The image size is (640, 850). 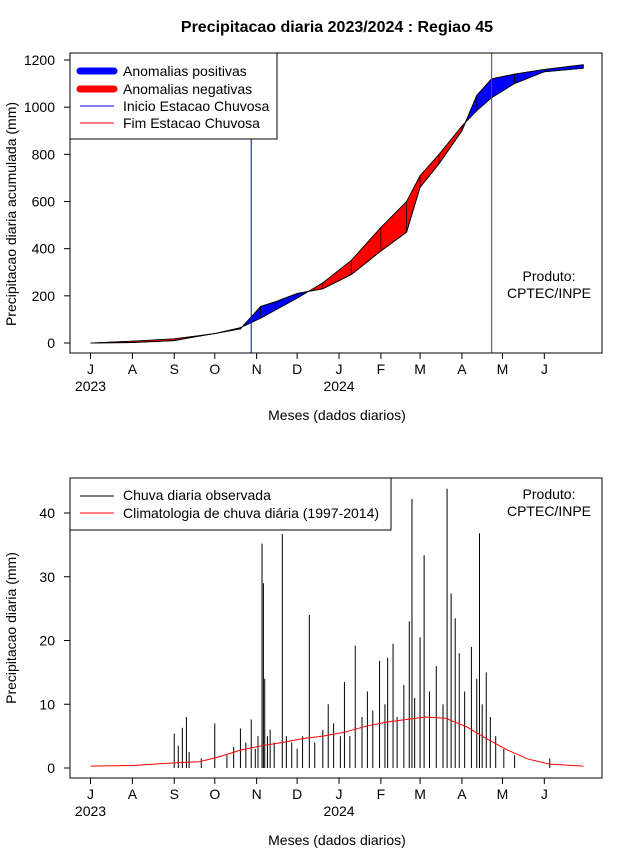 What do you see at coordinates (187, 89) in the screenshot?
I see `legend-negative-label: Anomalias negativas` at bounding box center [187, 89].